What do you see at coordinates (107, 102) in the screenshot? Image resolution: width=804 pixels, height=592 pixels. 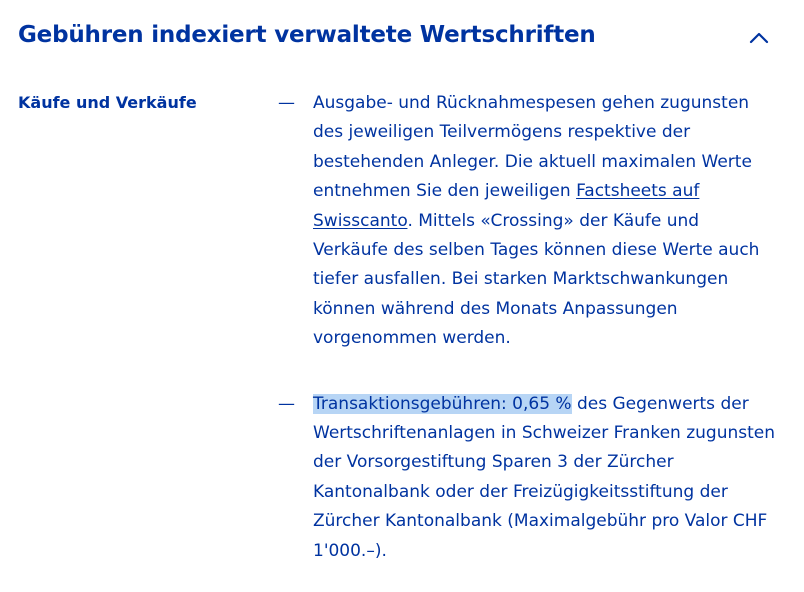 I see `row-label: Käufe und Verkäufe` at bounding box center [107, 102].